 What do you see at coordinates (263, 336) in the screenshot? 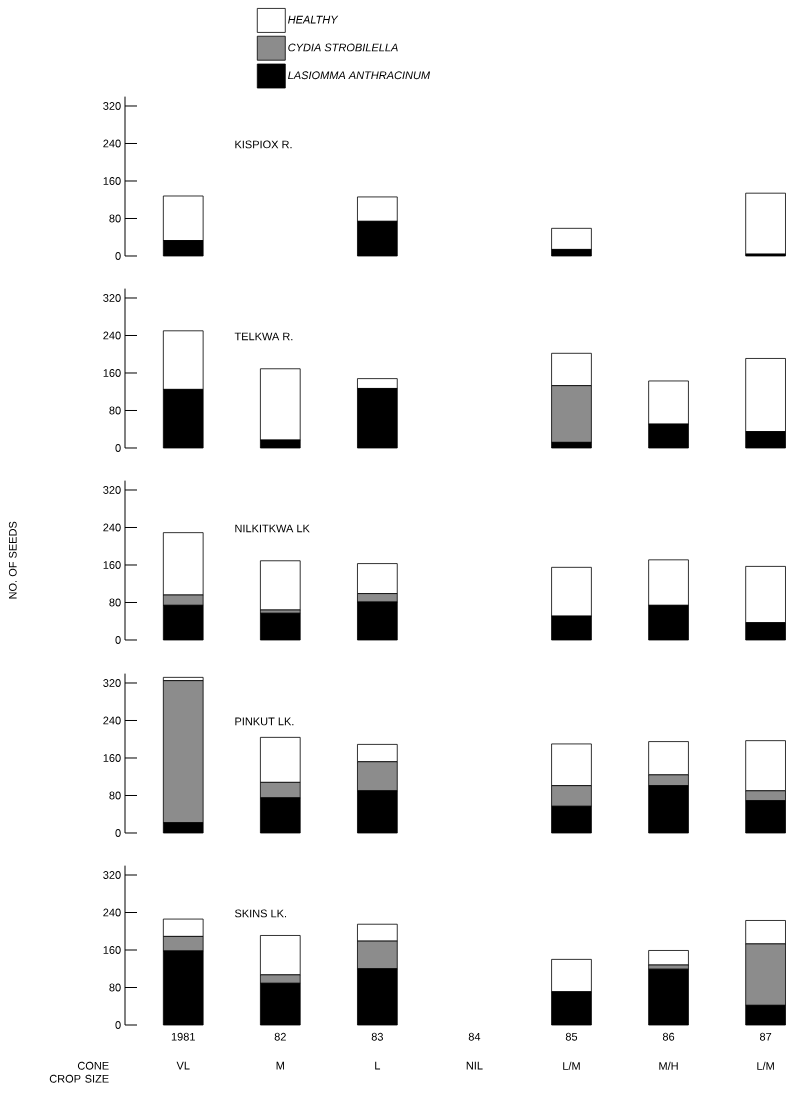
I see `text: TELKWA R.` at bounding box center [263, 336].